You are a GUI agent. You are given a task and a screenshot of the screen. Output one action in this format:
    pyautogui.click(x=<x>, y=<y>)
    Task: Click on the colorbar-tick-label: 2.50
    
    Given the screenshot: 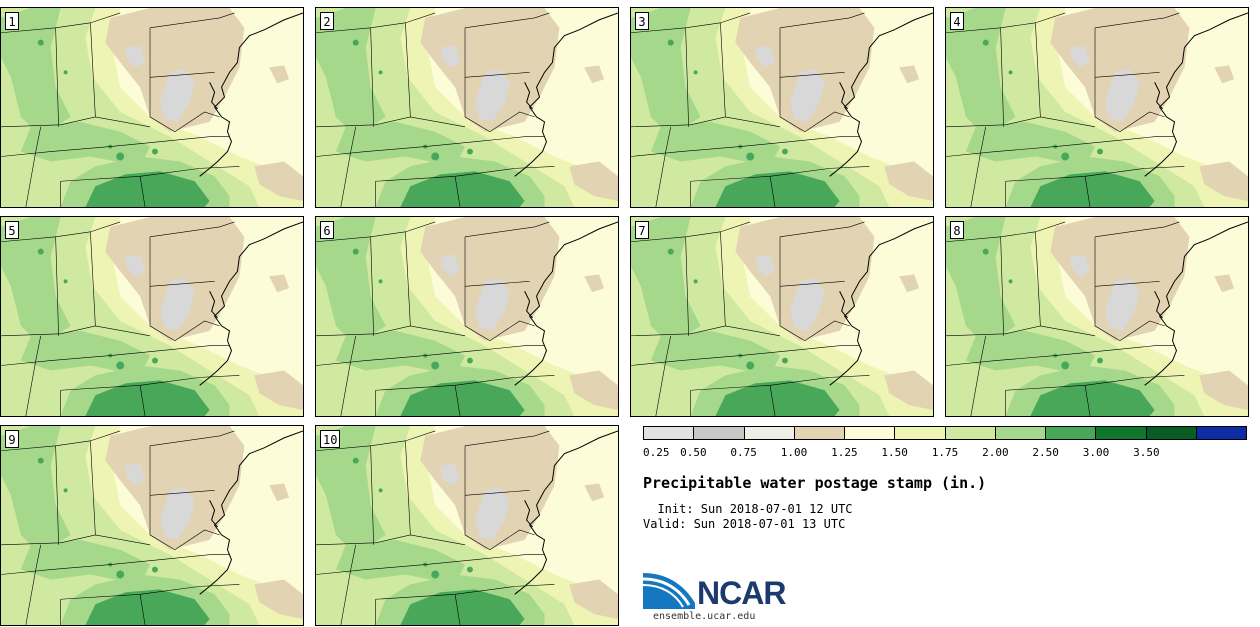 What is the action you would take?
    pyautogui.click(x=1045, y=452)
    